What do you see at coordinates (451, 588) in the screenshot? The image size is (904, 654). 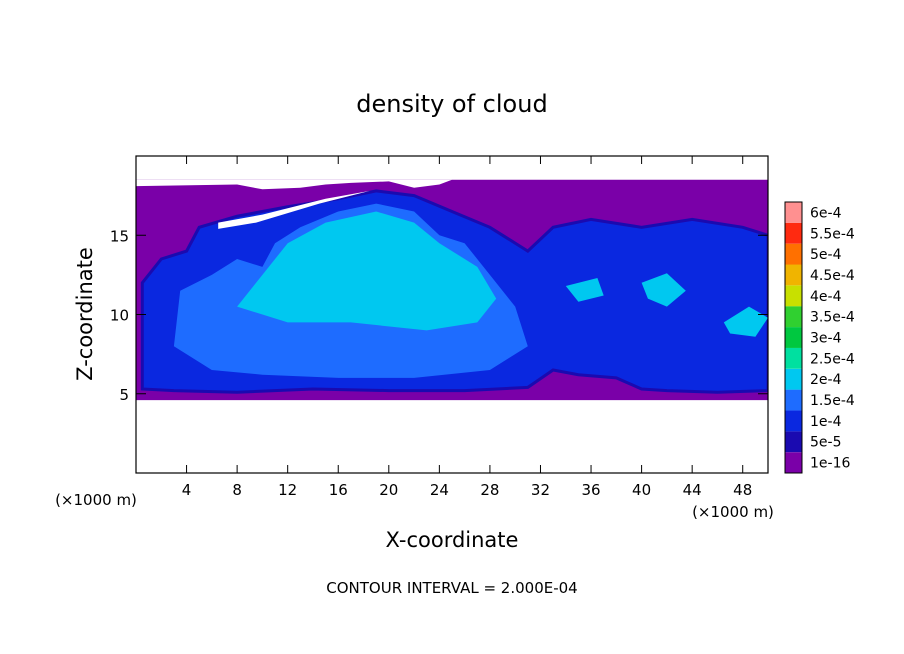 I see `contour-interval-note: CONTOUR INTERVAL = 2.000E-04` at bounding box center [451, 588].